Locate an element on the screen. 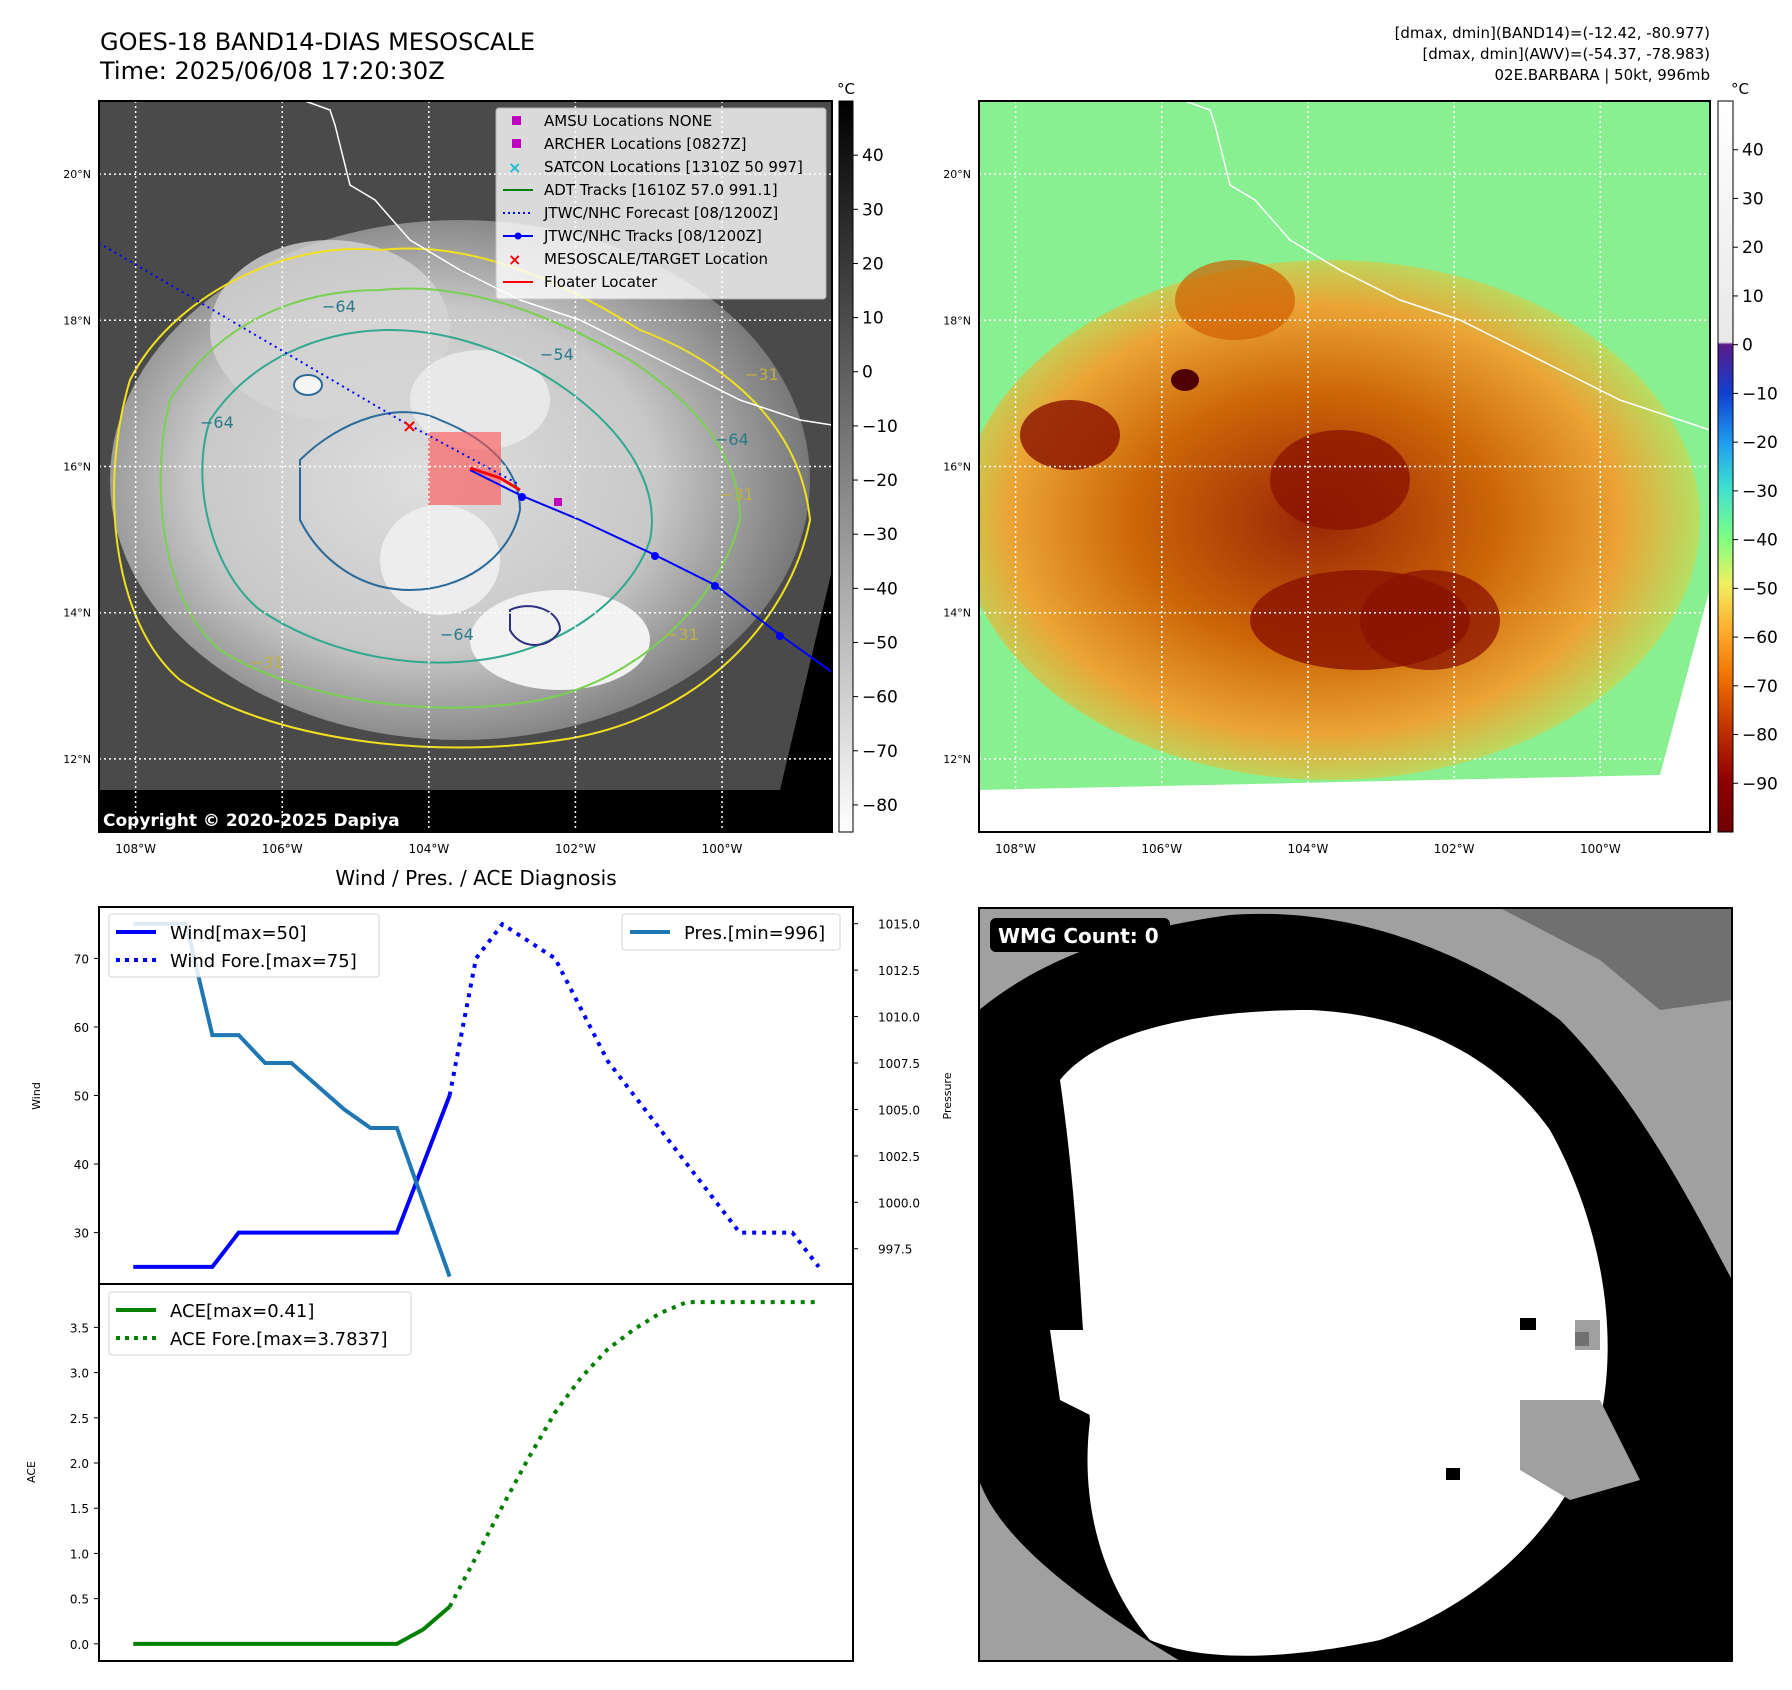 The image size is (1792, 1690). colorbar-tick: 0 is located at coordinates (1747, 346).